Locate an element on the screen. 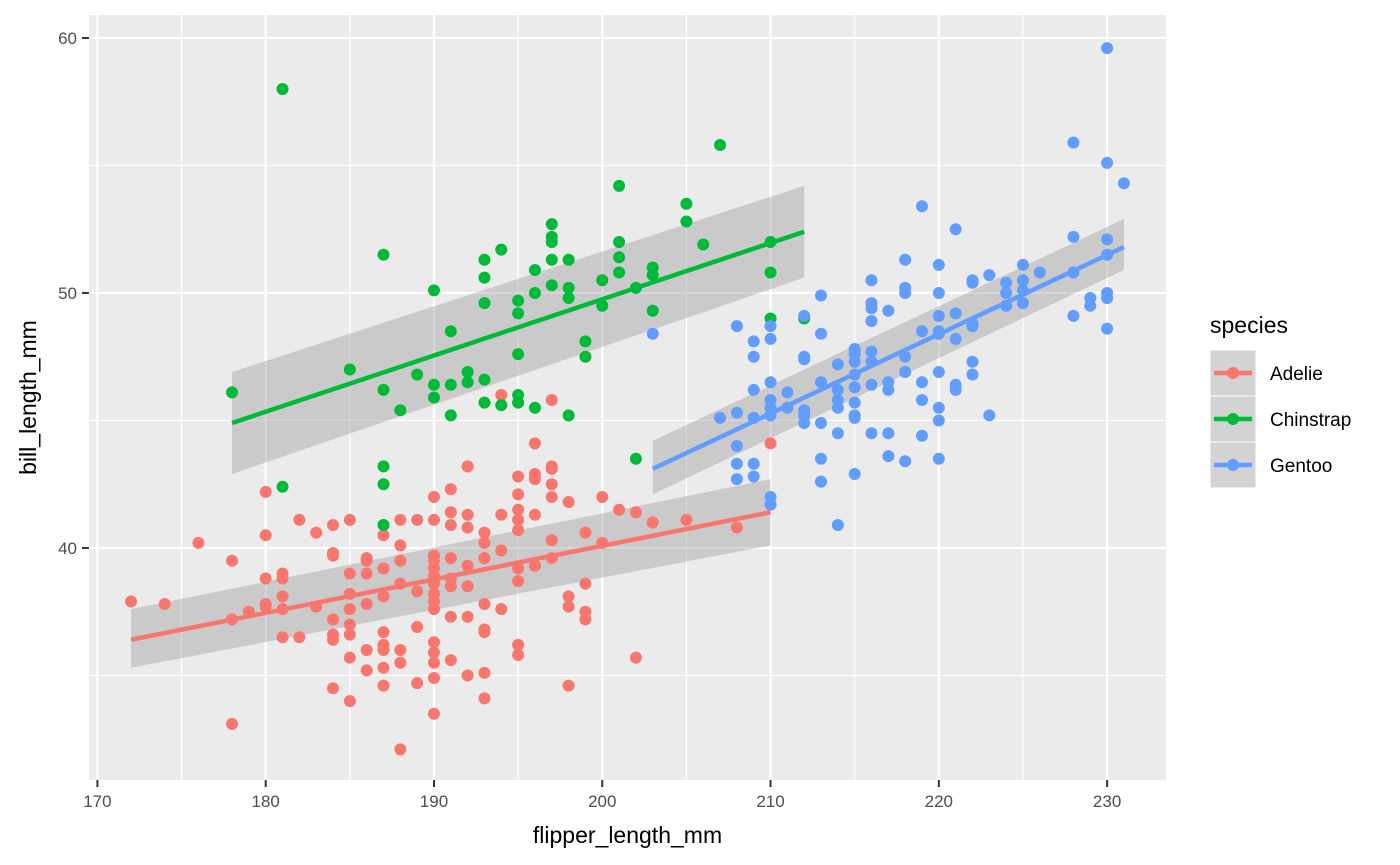 This screenshot has height=865, width=1400. legend-label-chinstrap: Chinstrap is located at coordinates (1310, 420).